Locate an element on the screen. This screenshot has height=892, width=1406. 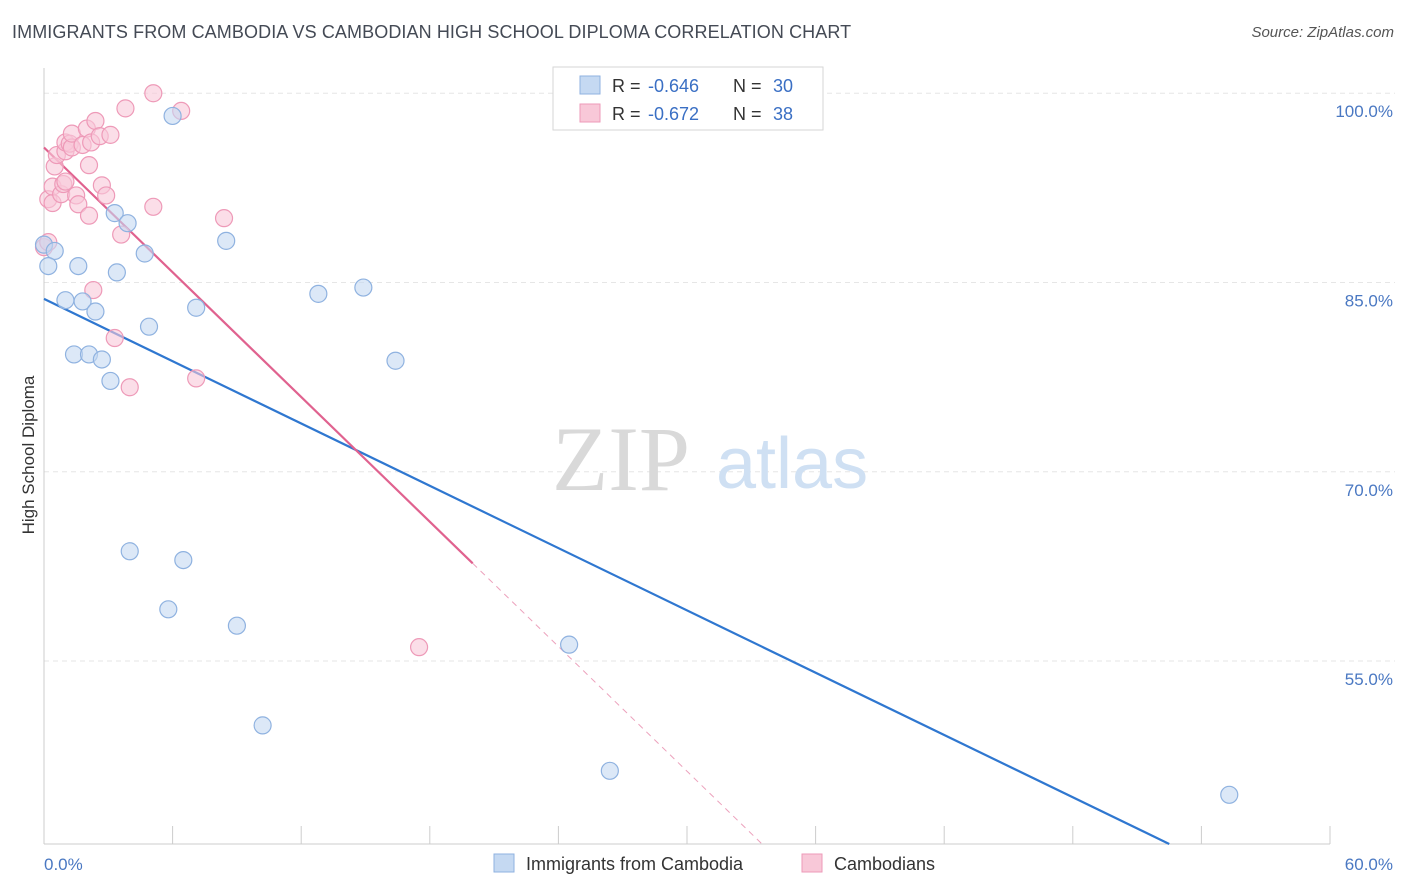
y-tick-label: 85.0% is located at coordinates (1369, 301).